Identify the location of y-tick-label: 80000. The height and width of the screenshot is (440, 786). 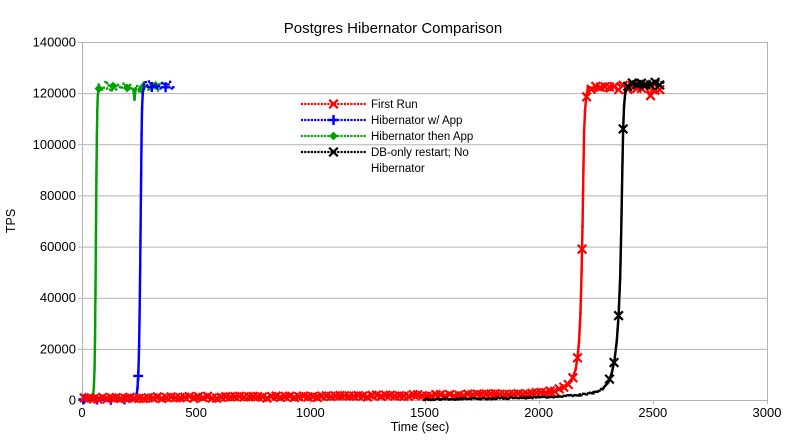
(58, 195).